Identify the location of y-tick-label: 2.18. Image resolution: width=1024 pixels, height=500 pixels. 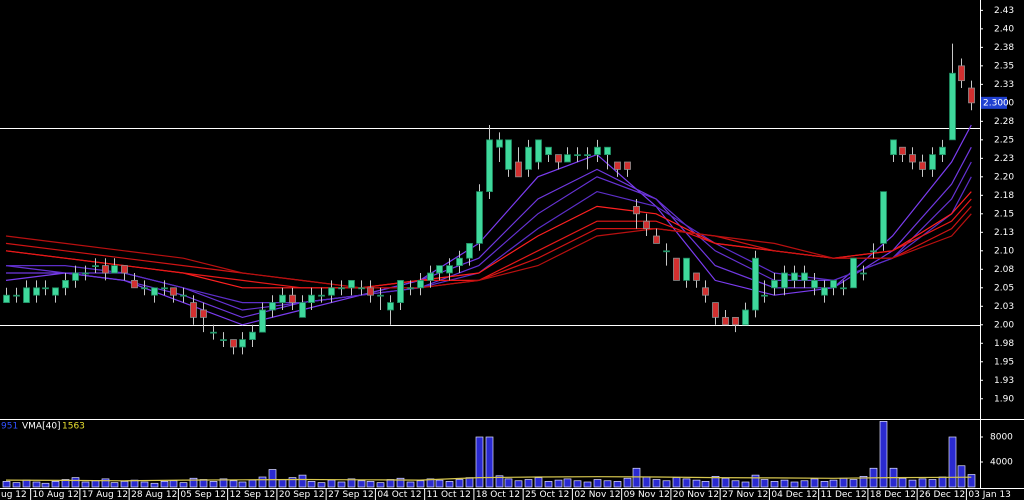
(1004, 196).